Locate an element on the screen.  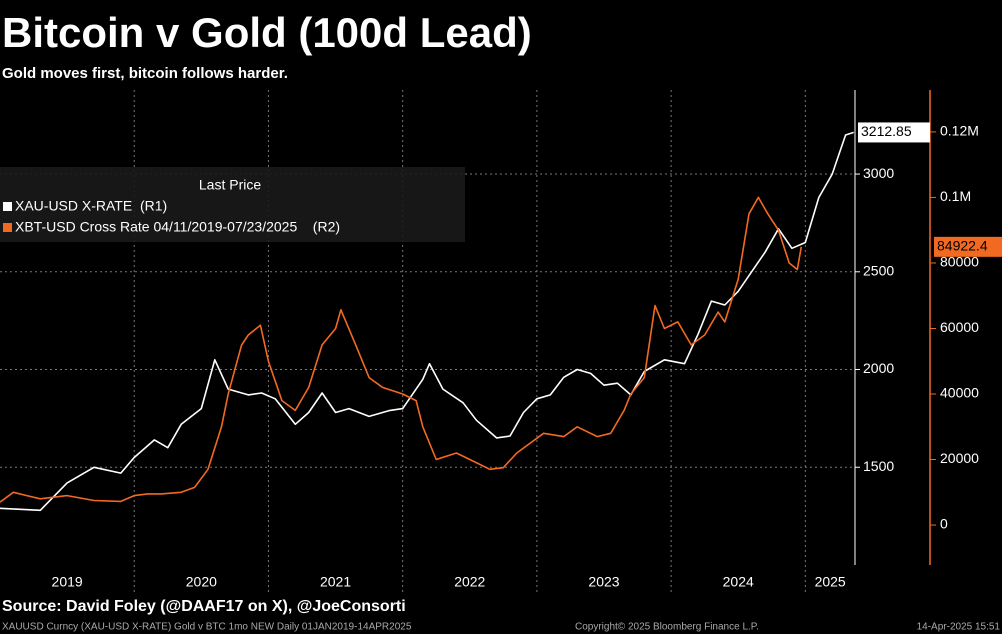
y2-tick-label: 0 is located at coordinates (944, 524).